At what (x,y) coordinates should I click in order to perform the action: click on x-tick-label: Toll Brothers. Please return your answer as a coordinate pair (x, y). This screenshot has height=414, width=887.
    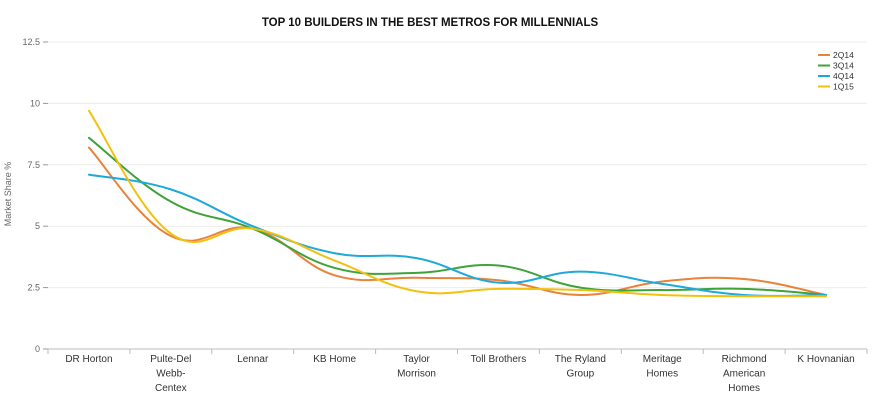
    Looking at the image, I should click on (499, 359).